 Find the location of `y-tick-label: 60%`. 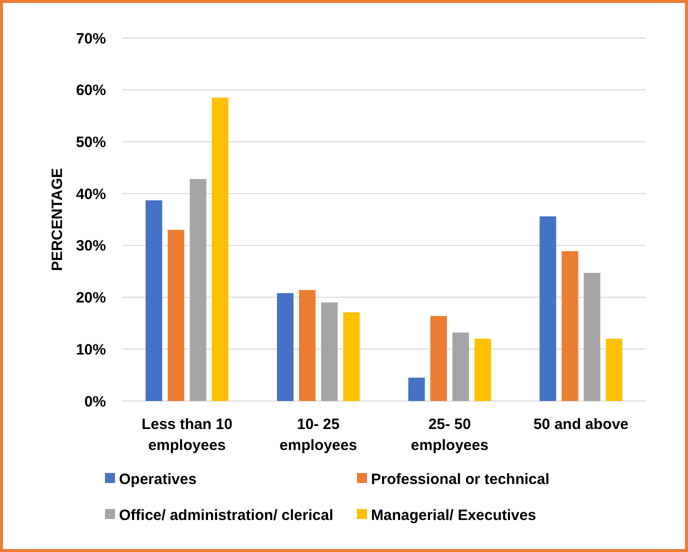

y-tick-label: 60% is located at coordinates (91, 91).